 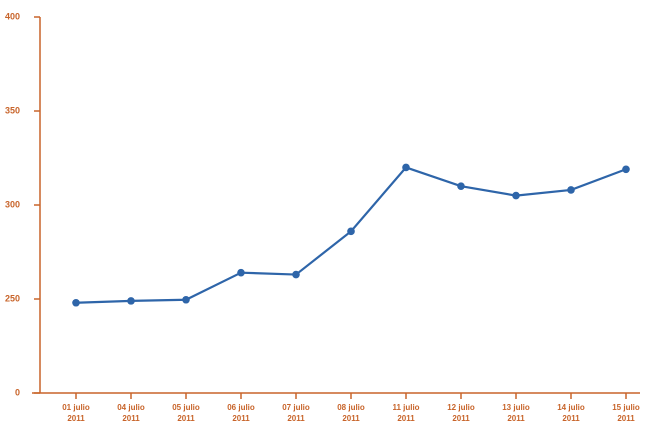 What do you see at coordinates (296, 413) in the screenshot?
I see `x-tick-label: 07 julio 2011` at bounding box center [296, 413].